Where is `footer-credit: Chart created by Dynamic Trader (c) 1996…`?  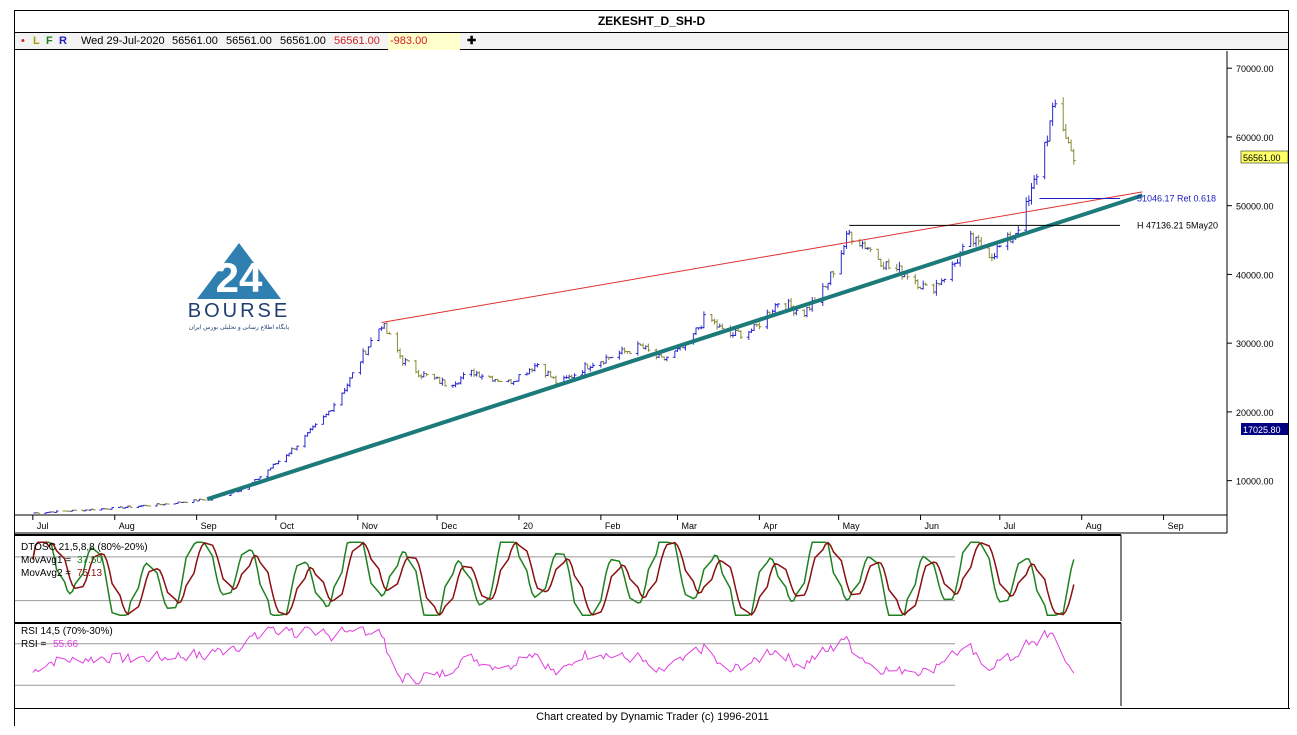 footer-credit: Chart created by Dynamic Trader (c) 1996… is located at coordinates (652, 717).